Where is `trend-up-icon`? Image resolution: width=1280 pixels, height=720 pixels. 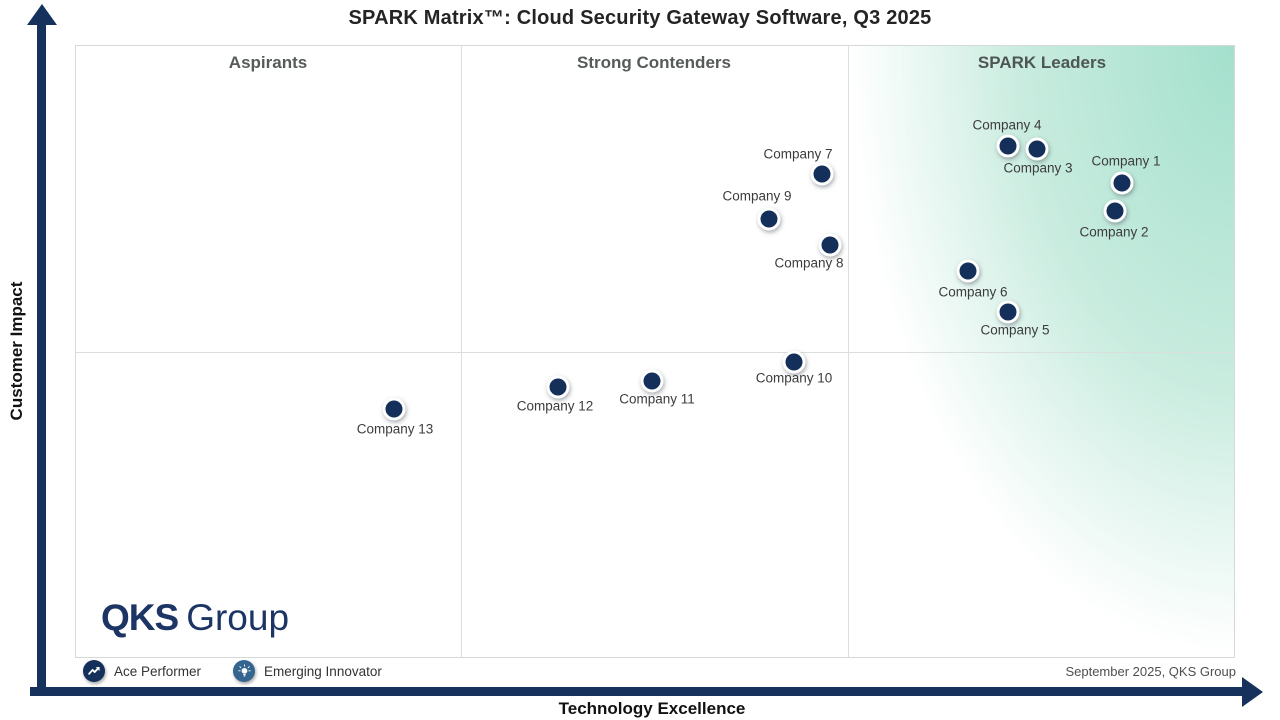 trend-up-icon is located at coordinates (94, 671).